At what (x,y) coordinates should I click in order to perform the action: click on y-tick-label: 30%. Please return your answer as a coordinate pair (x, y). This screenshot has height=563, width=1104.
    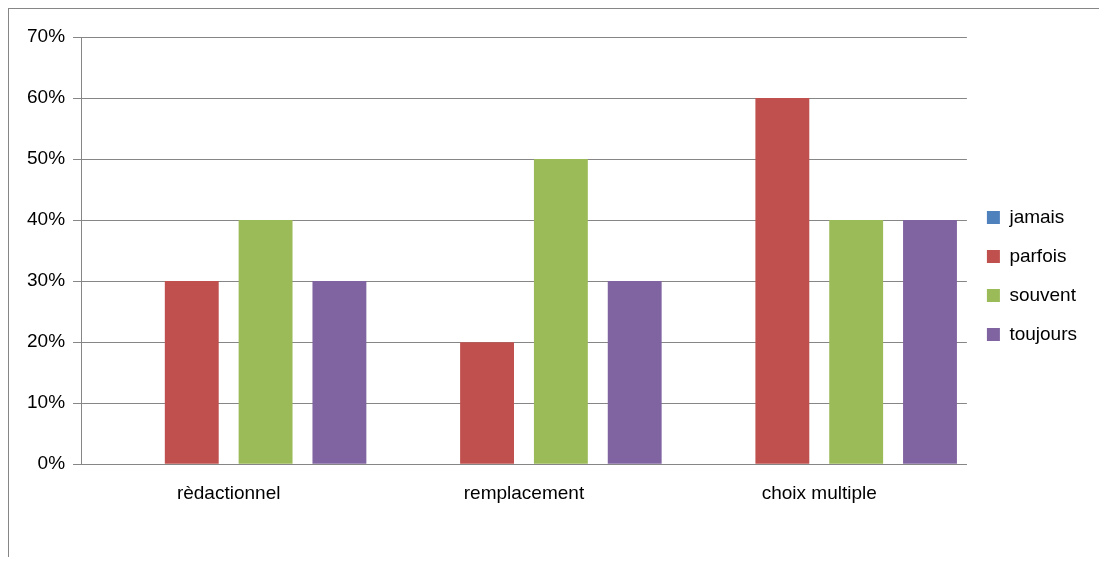
    Looking at the image, I should click on (46, 280).